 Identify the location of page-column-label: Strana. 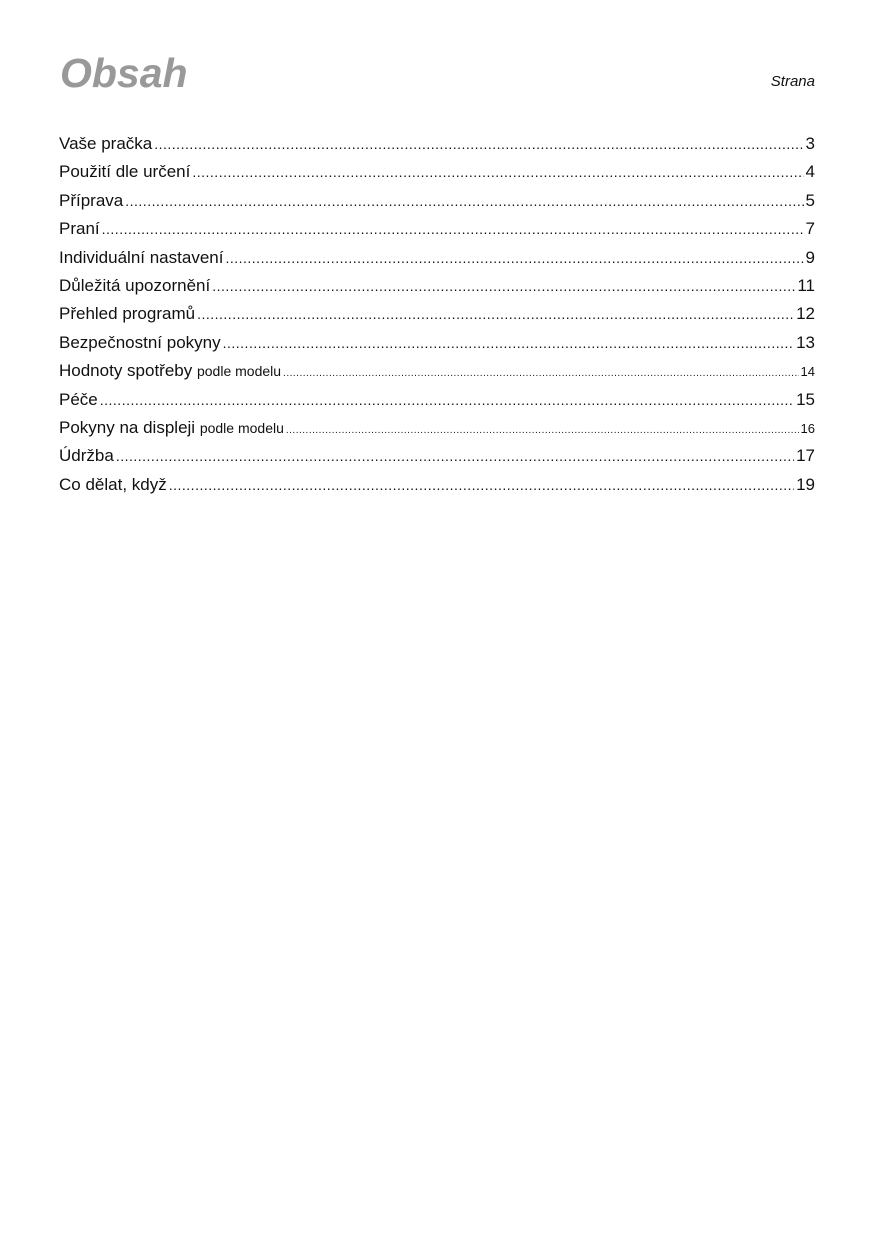
(792, 81).